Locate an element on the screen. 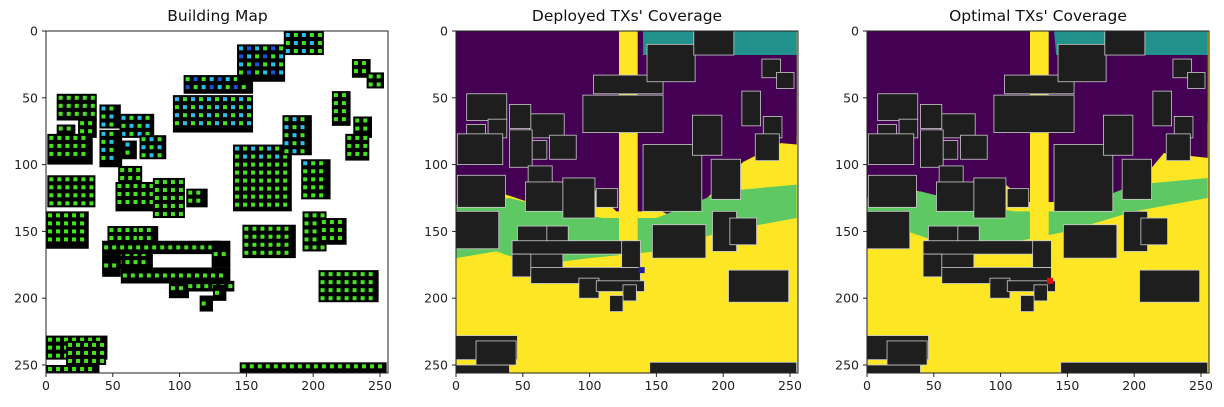  y-tick-label: 150 is located at coordinates (436, 231).